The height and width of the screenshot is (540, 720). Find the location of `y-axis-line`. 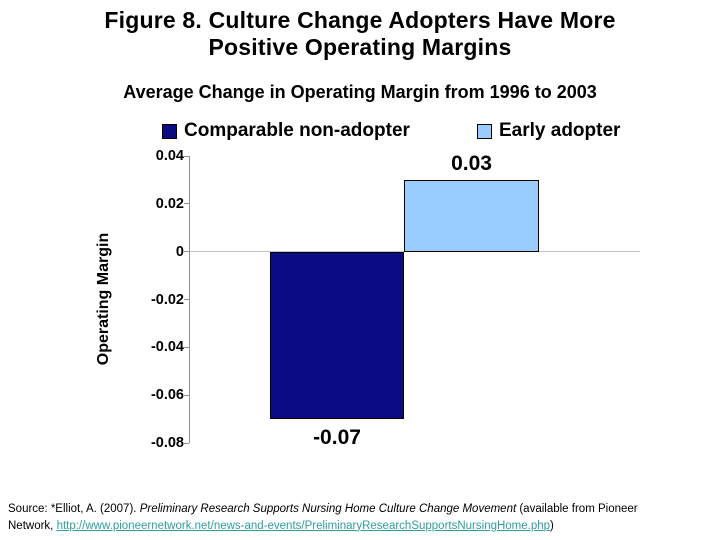

y-axis-line is located at coordinates (189, 299).